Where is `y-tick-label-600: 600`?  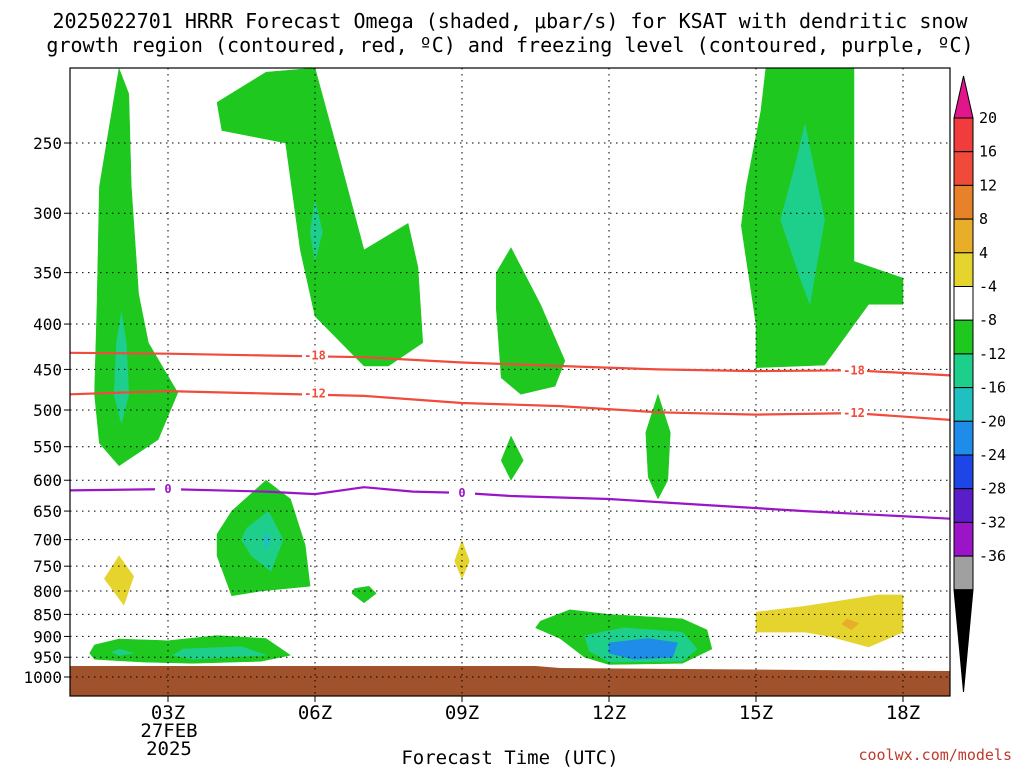
y-tick-label-600: 600 is located at coordinates (47, 480).